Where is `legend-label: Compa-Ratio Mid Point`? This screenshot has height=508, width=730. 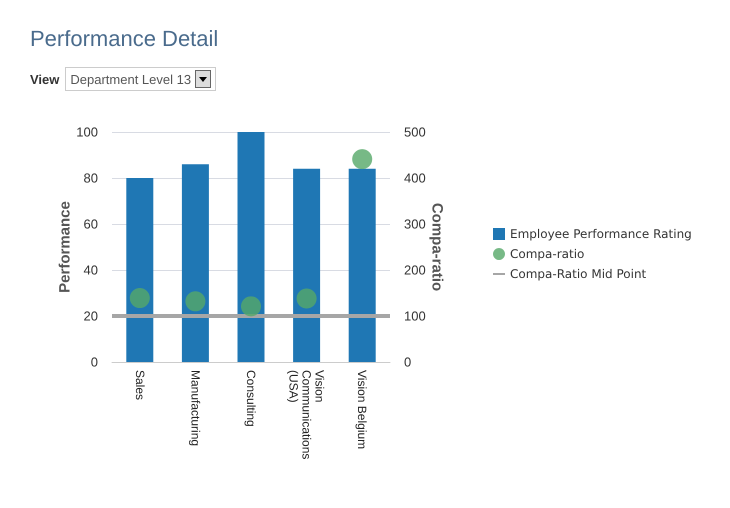 legend-label: Compa-Ratio Mid Point is located at coordinates (578, 274).